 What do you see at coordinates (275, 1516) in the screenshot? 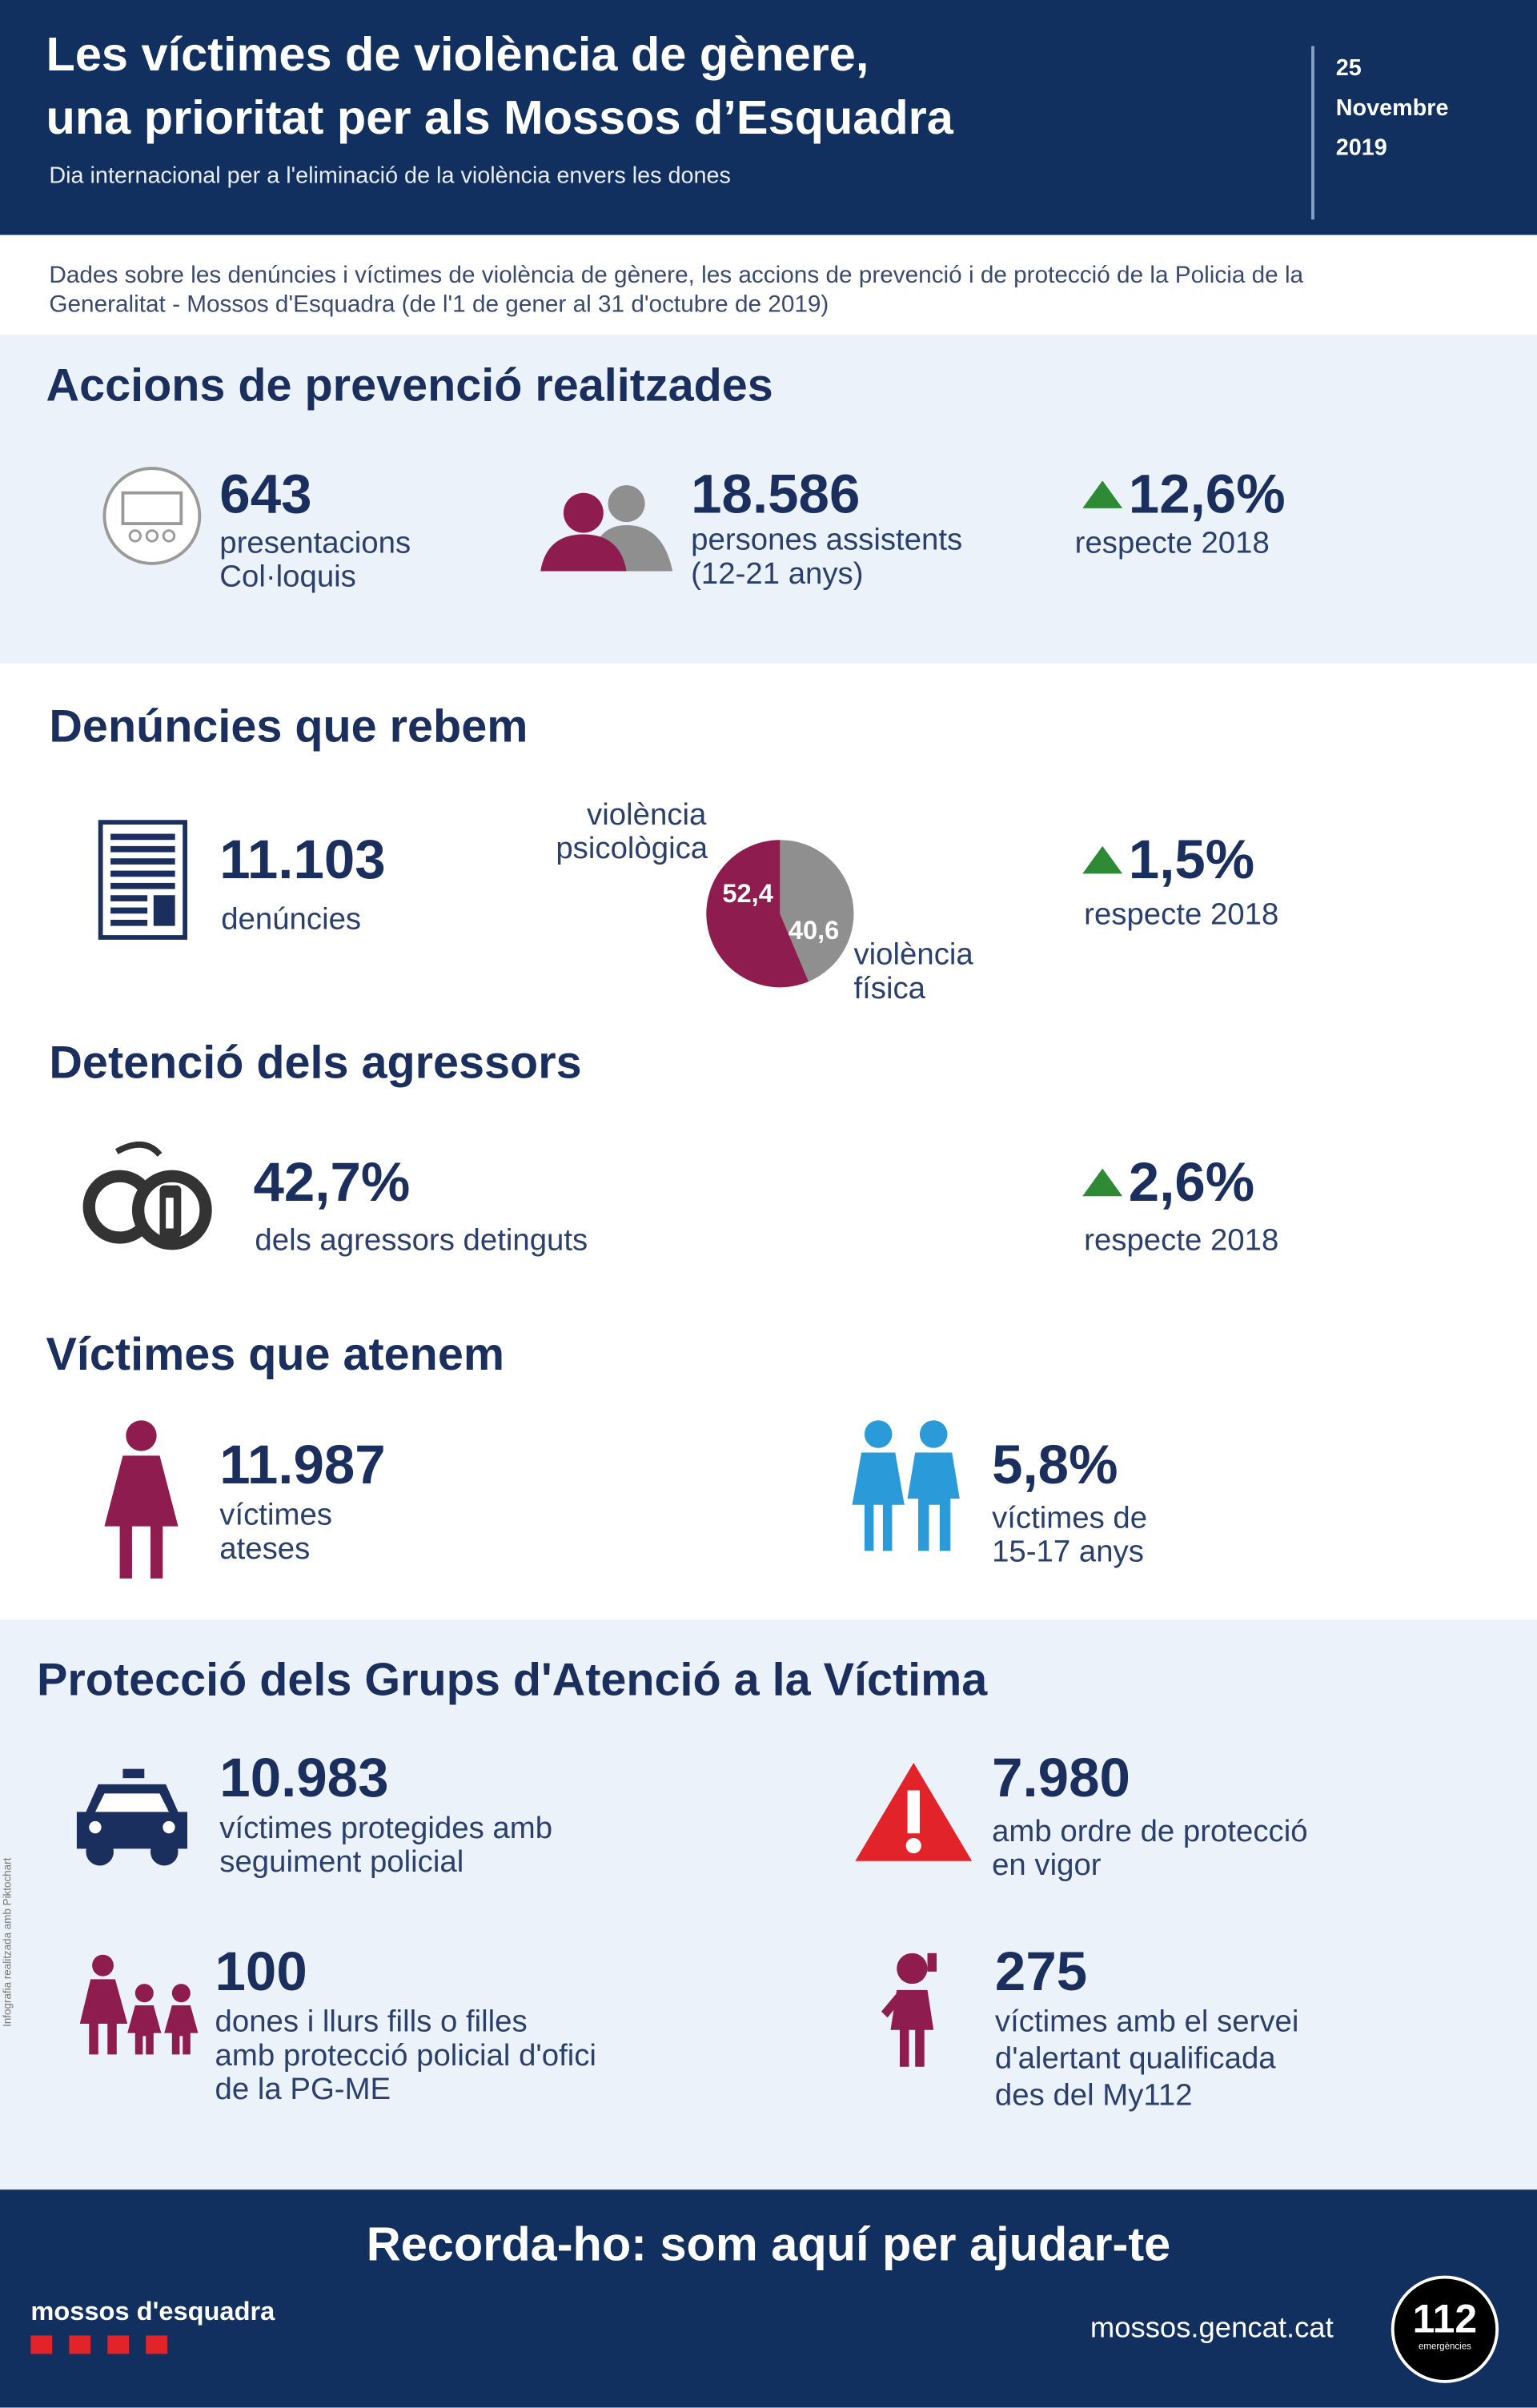
I see `stat-text: víctimes` at bounding box center [275, 1516].